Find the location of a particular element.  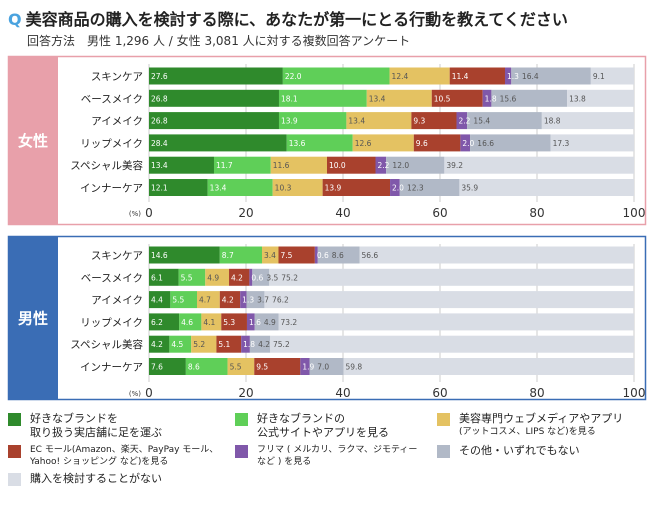

data-label: 6.2 is located at coordinates (157, 322).